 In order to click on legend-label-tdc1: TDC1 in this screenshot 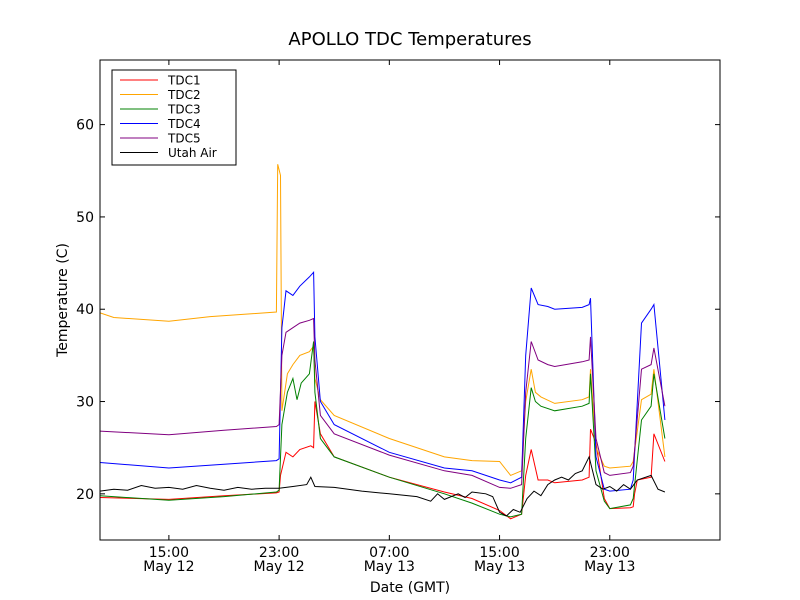, I will do `click(184, 81)`.